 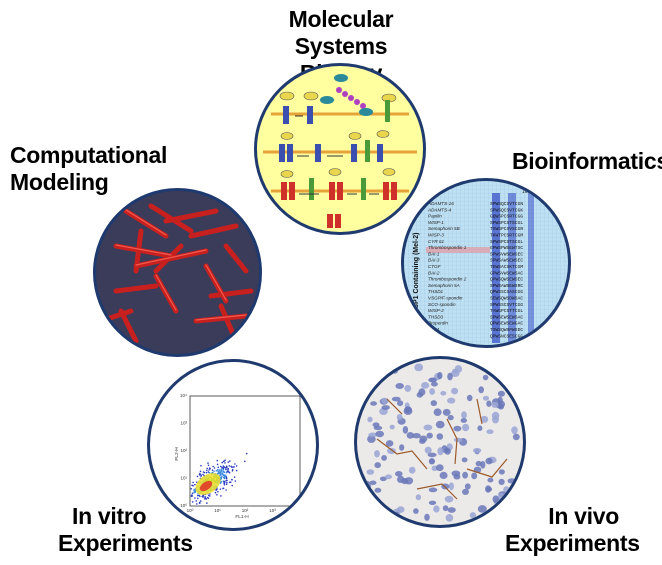 I want to click on computational-modeling-label: Computational Modeling, so click(x=88, y=169).